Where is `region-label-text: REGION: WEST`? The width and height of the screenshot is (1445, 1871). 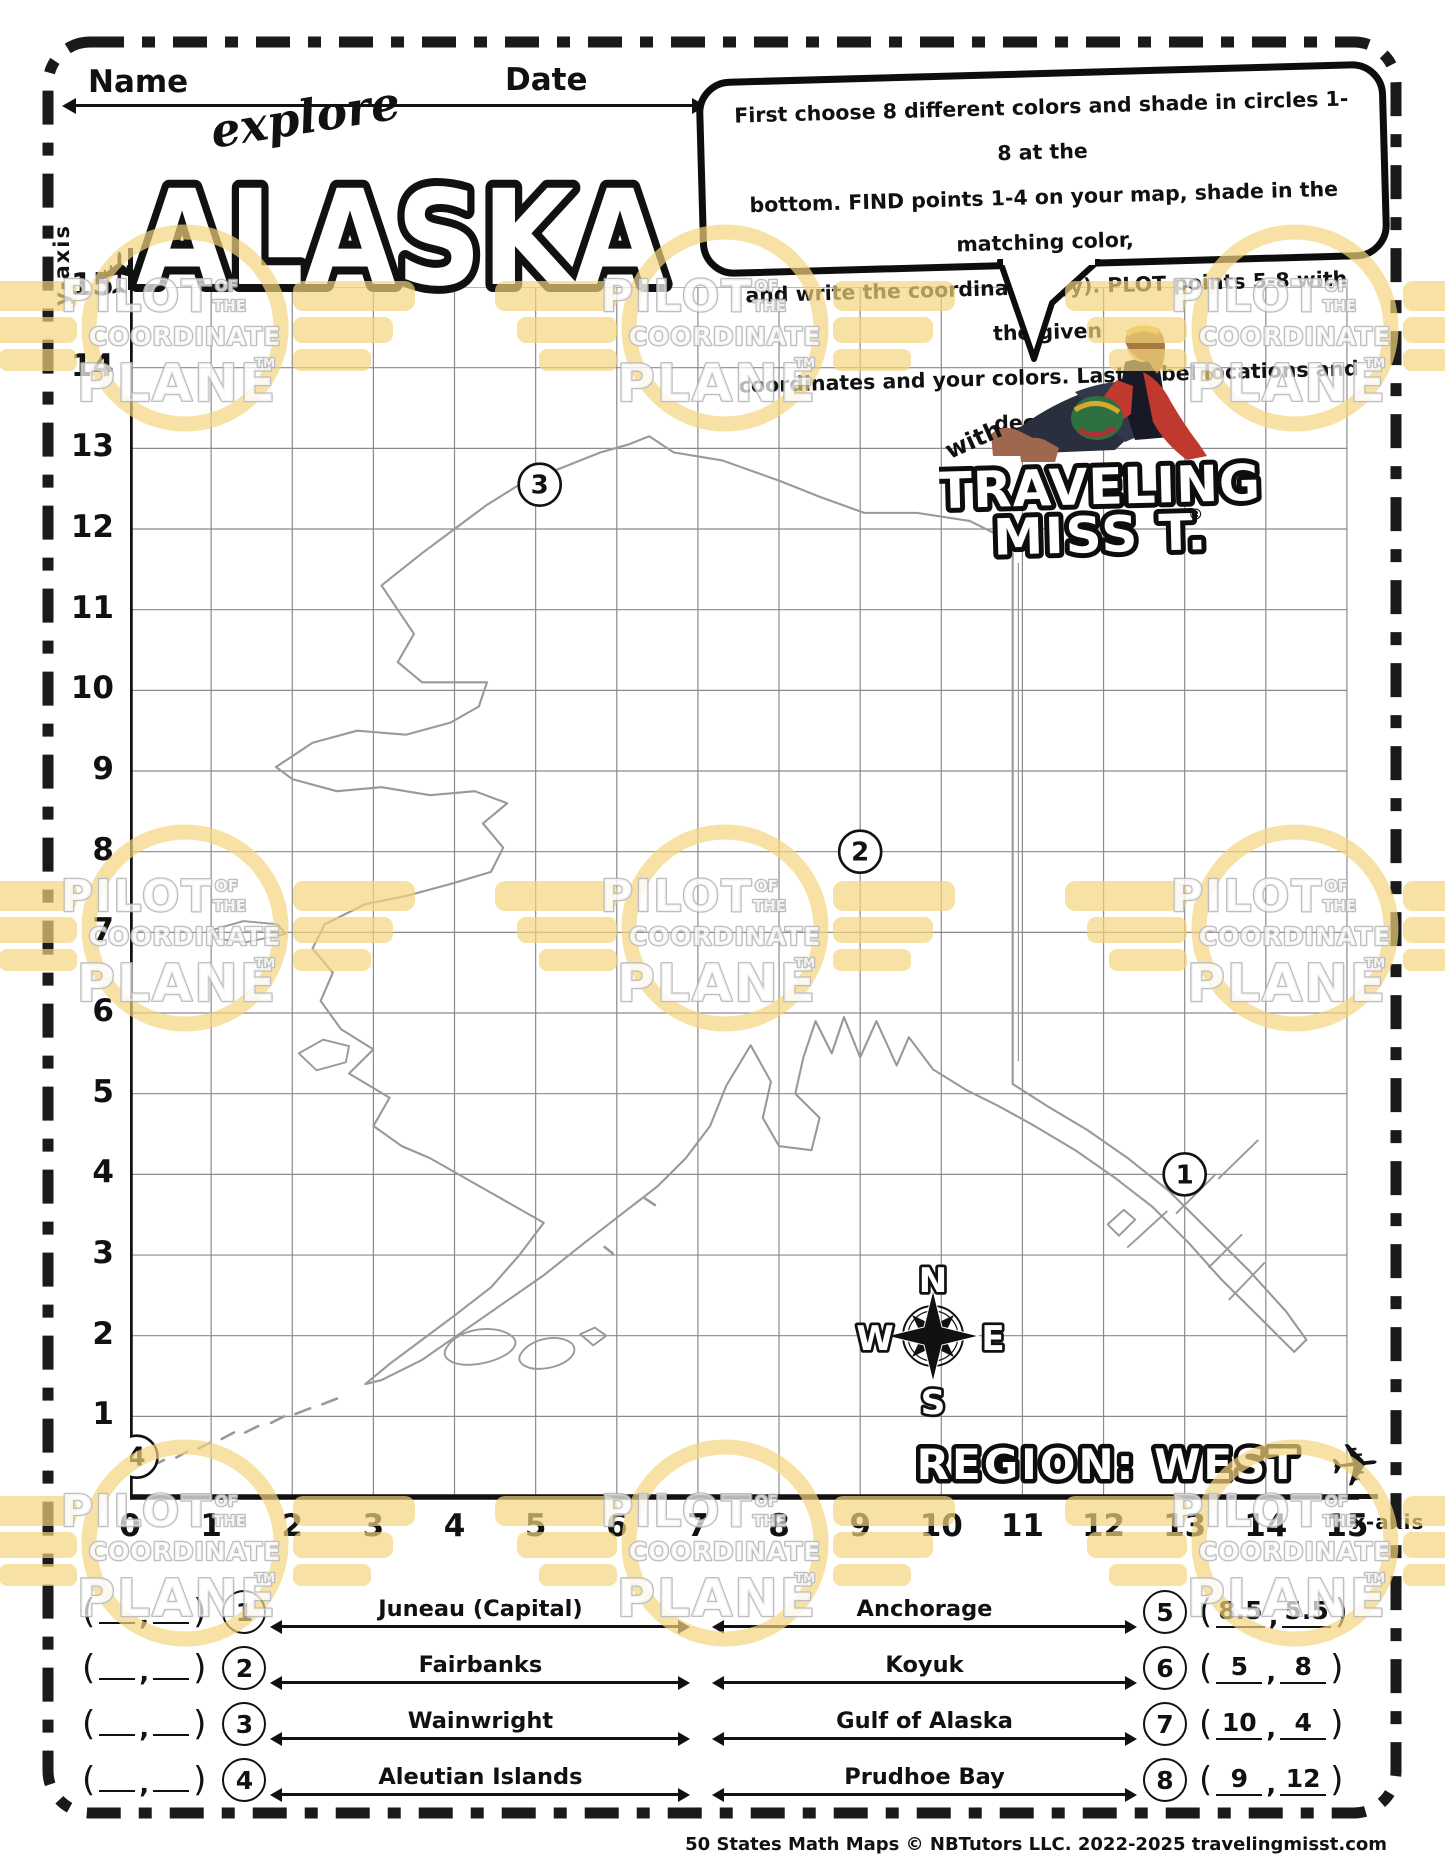
region-label-text: REGION: WEST is located at coordinates (1108, 1464).